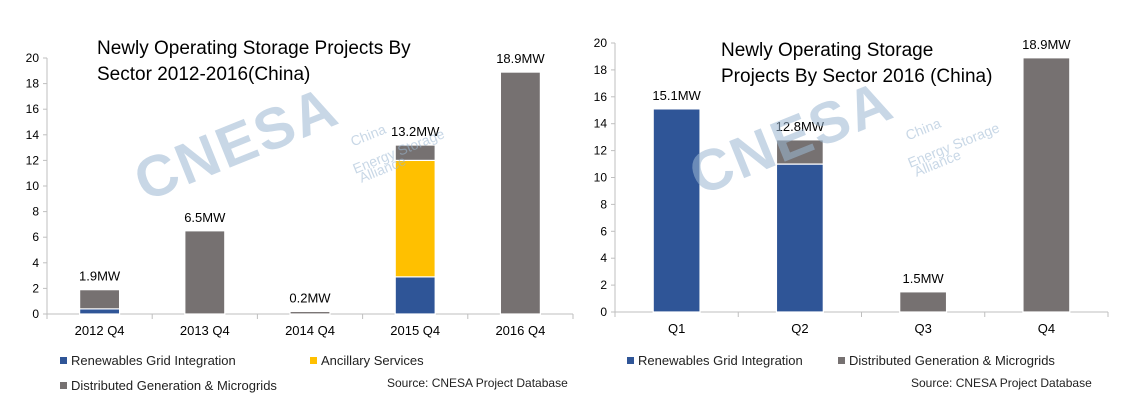 The image size is (1128, 409). Describe the element at coordinates (1001, 383) in the screenshot. I see `right-source-note: Source: CNESA Project Database` at that location.